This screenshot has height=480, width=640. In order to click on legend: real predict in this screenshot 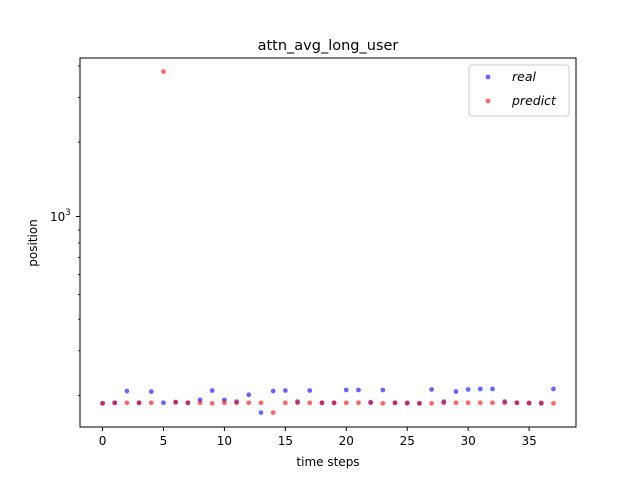, I will do `click(519, 90)`.